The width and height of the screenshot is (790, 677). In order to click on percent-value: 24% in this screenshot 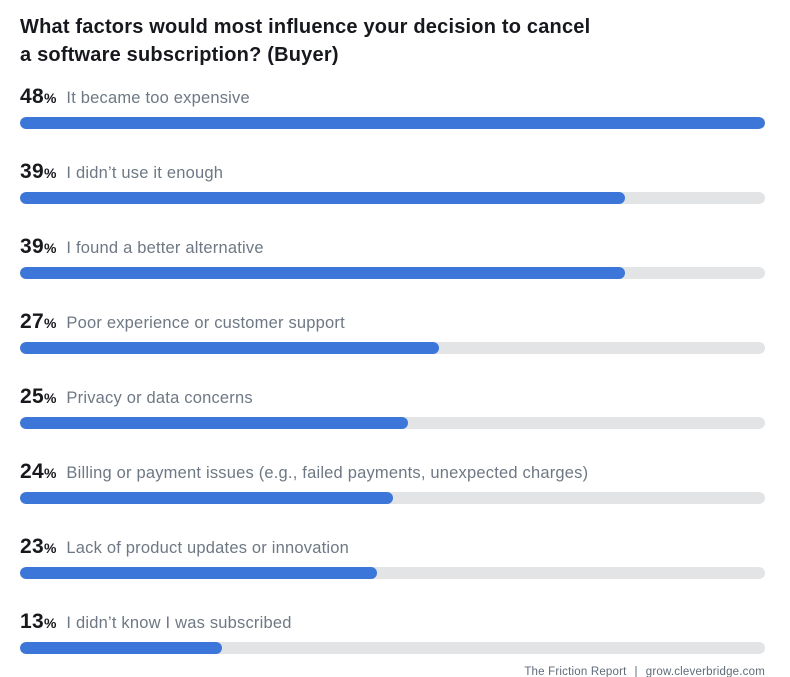, I will do `click(38, 472)`.